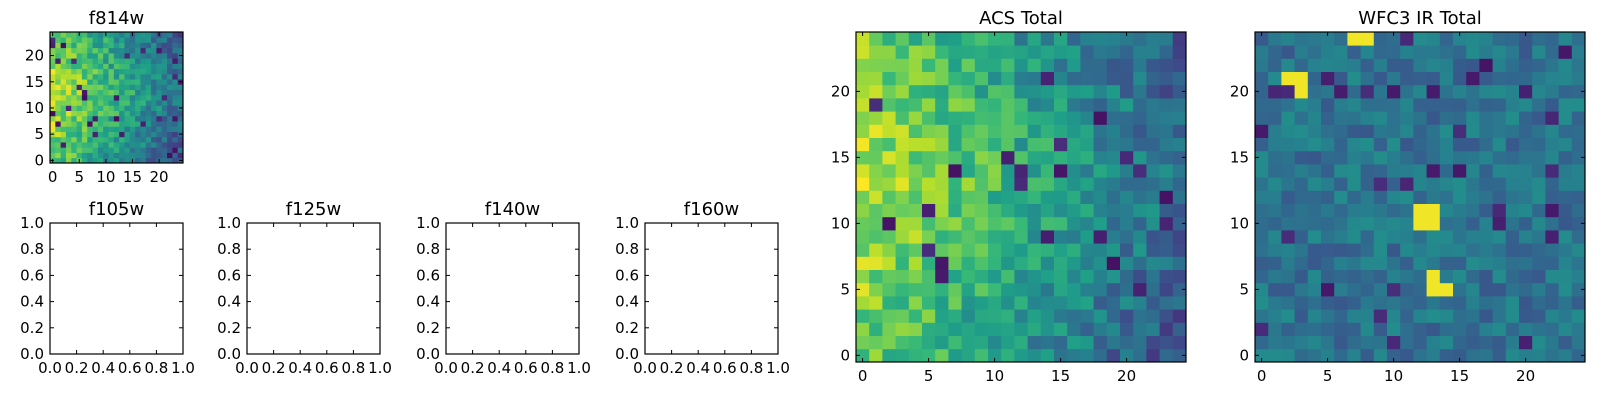  Describe the element at coordinates (428, 249) in the screenshot. I see `y-tick-label: 0.8` at that location.